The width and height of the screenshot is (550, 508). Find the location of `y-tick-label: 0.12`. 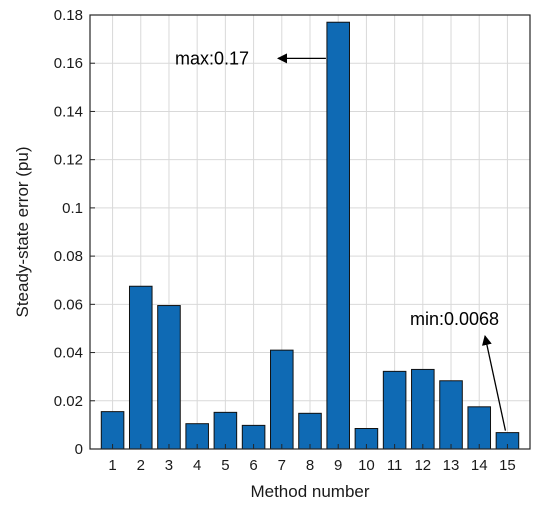

y-tick-label: 0.12 is located at coordinates (68, 160).